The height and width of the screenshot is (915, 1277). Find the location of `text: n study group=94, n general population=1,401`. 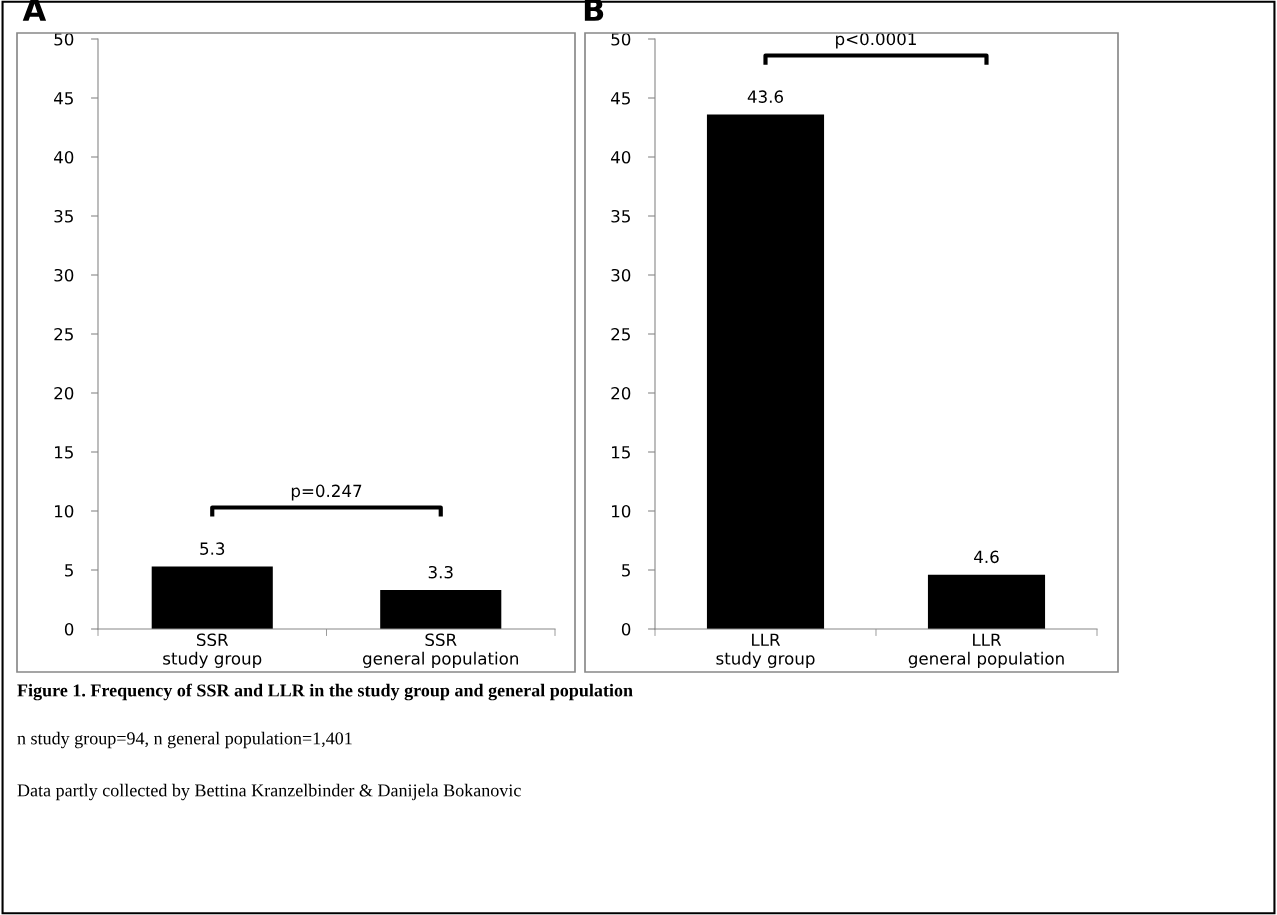

text: n study group=94, n general population=1,401 is located at coordinates (184, 740).